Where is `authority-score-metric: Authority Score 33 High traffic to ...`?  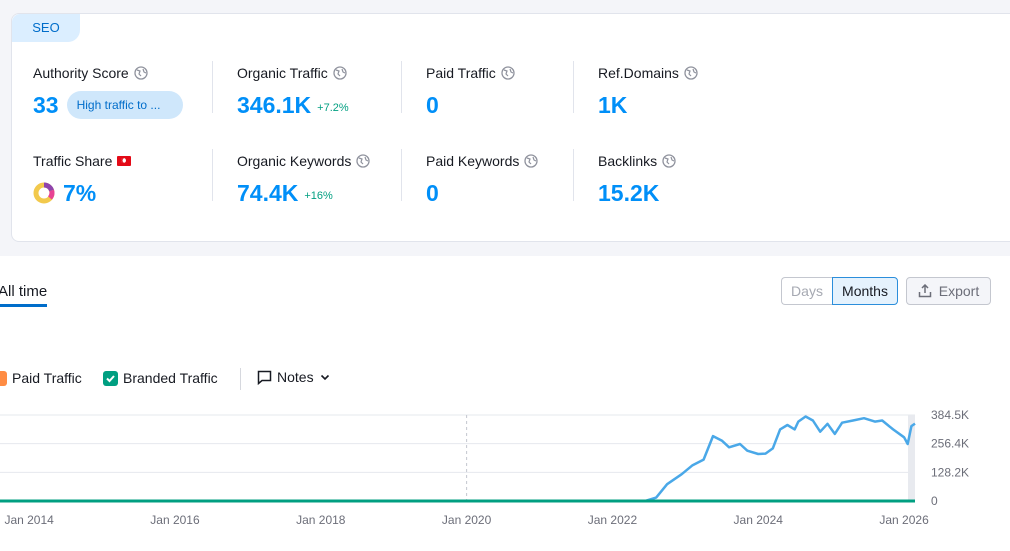 authority-score-metric: Authority Score 33 High traffic to ... is located at coordinates (108, 92).